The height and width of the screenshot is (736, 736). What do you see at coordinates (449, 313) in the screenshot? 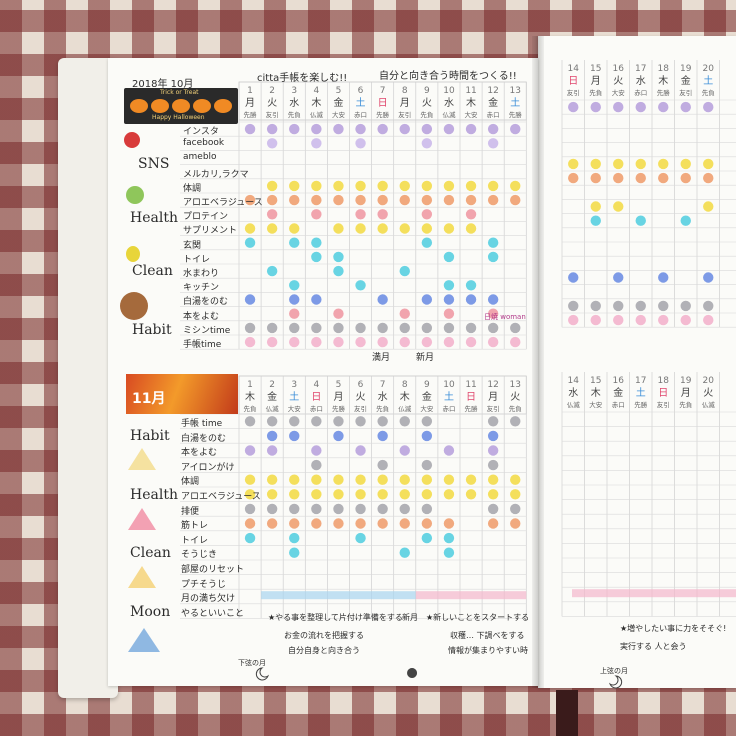
I see `oct-book-dot` at bounding box center [449, 313].